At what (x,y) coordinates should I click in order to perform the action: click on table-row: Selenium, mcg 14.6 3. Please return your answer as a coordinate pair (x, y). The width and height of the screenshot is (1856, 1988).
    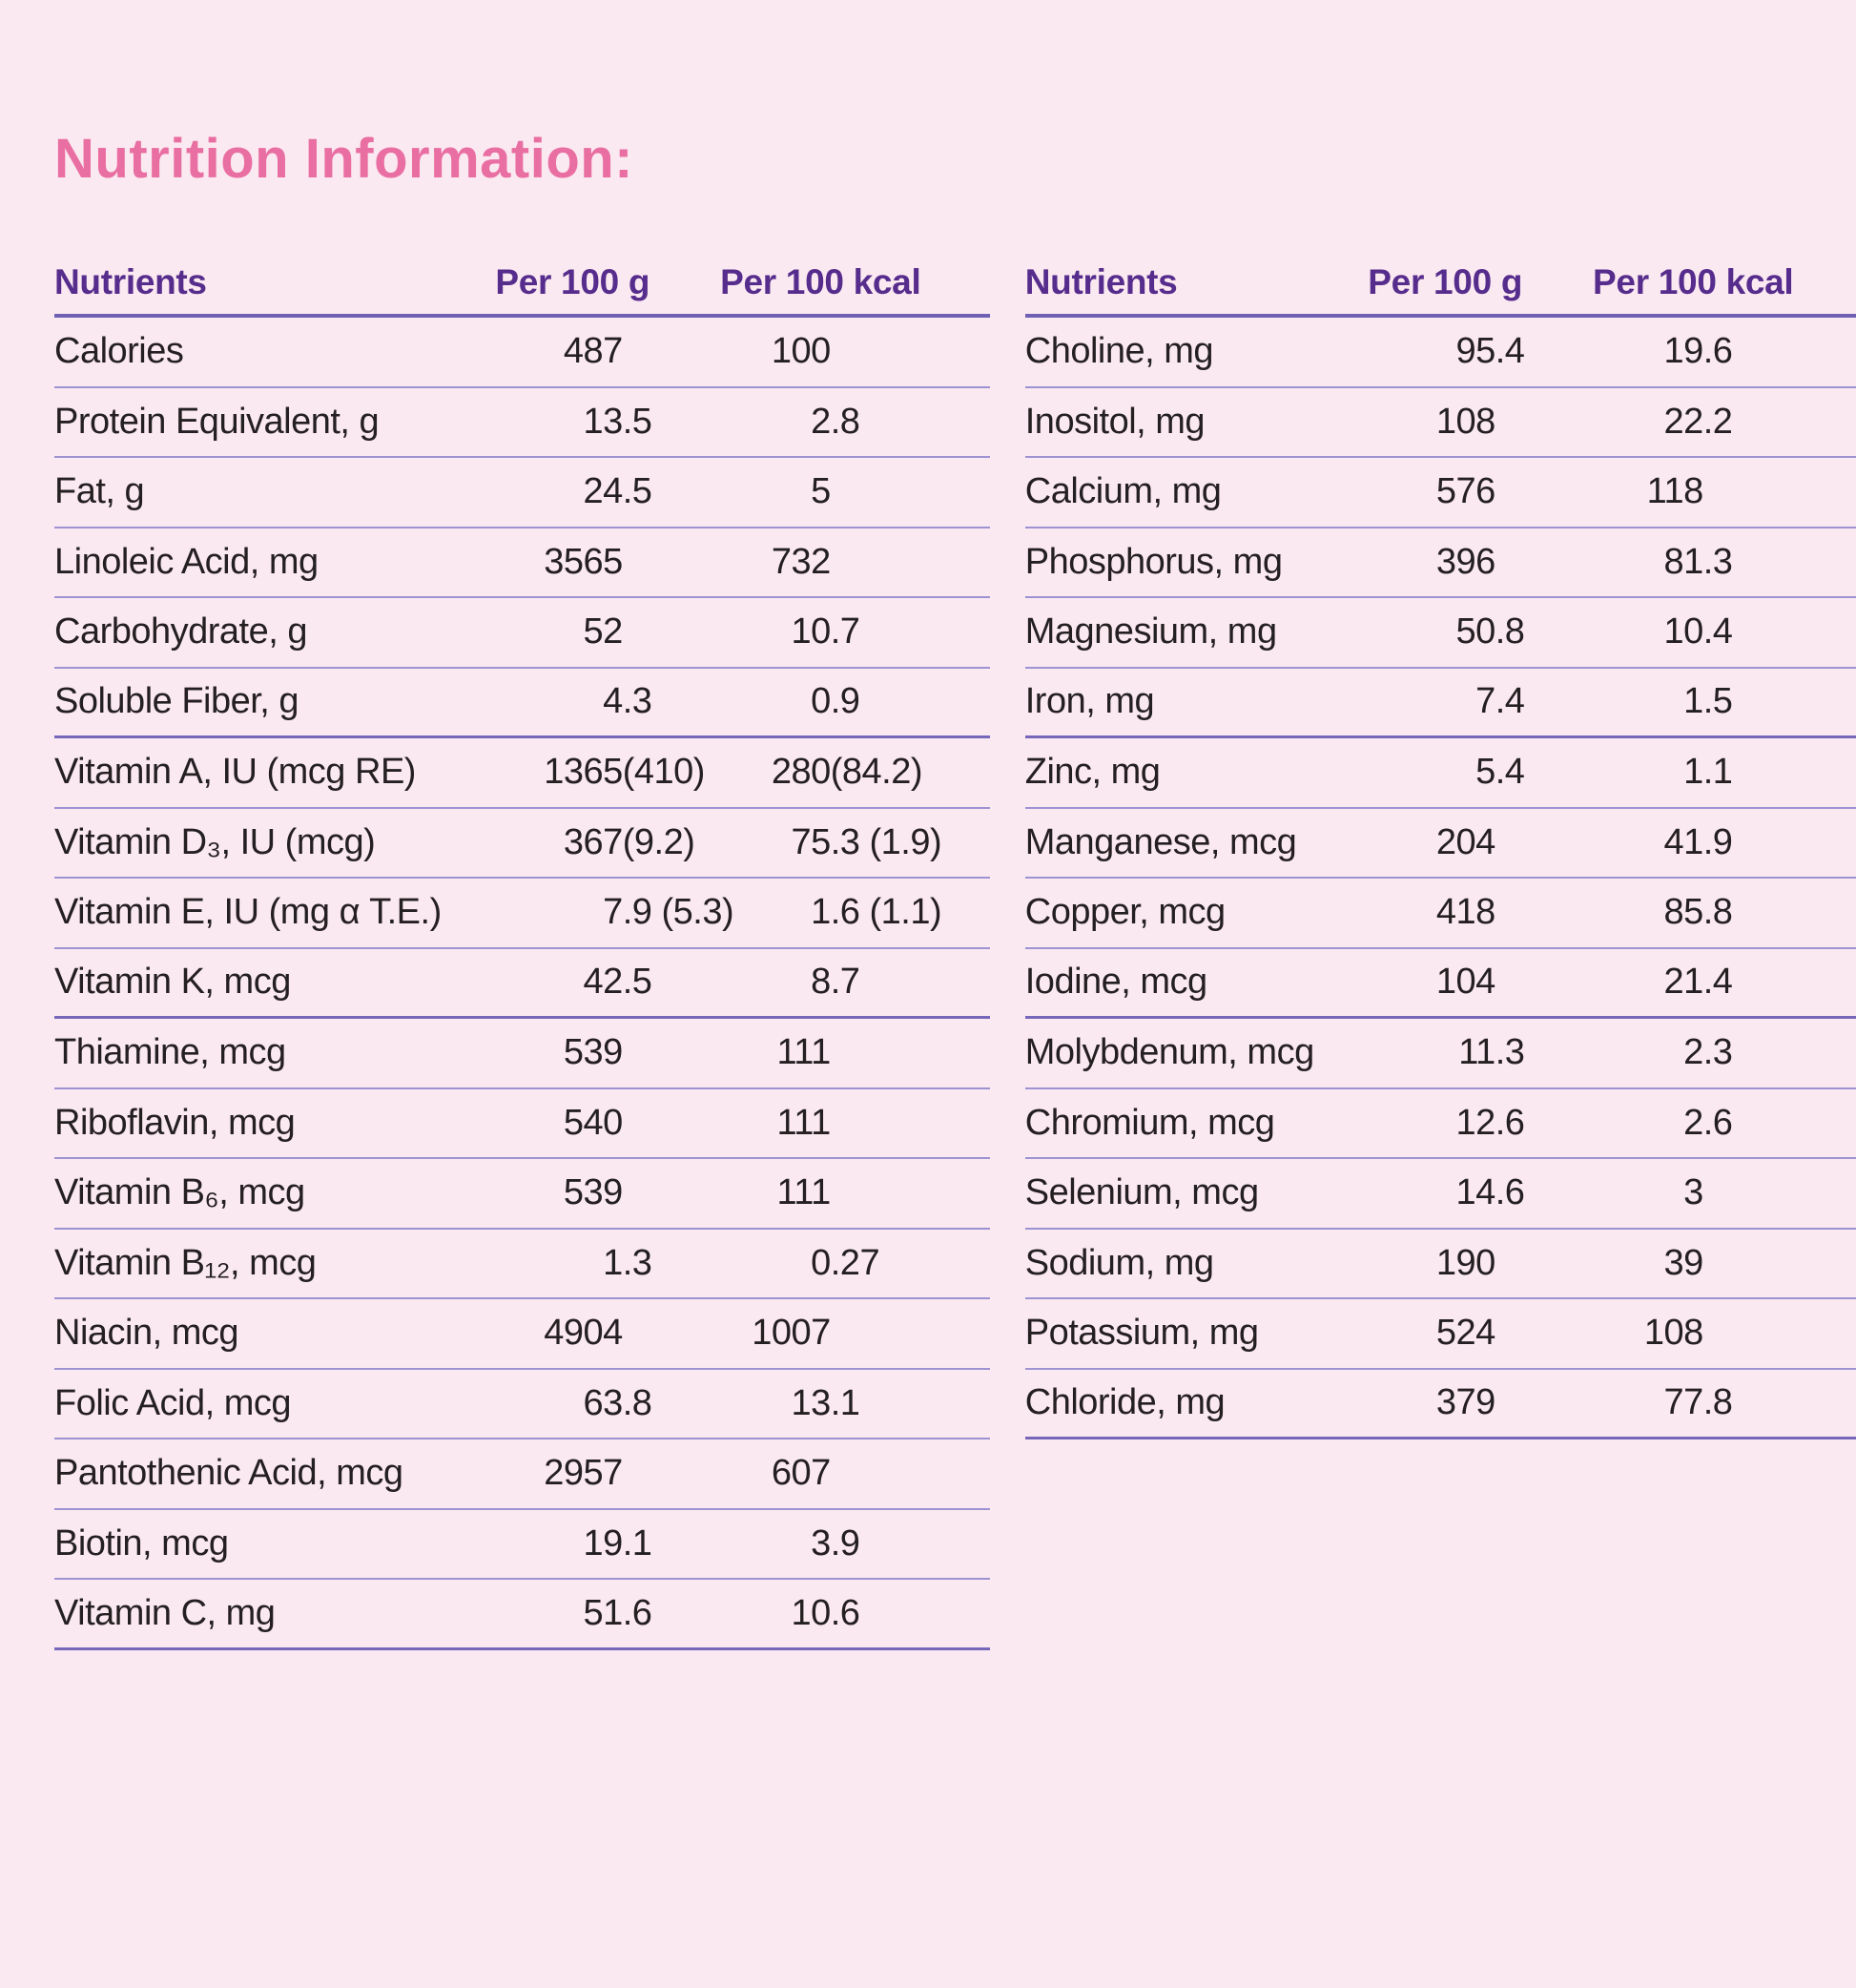
    Looking at the image, I should click on (1440, 1194).